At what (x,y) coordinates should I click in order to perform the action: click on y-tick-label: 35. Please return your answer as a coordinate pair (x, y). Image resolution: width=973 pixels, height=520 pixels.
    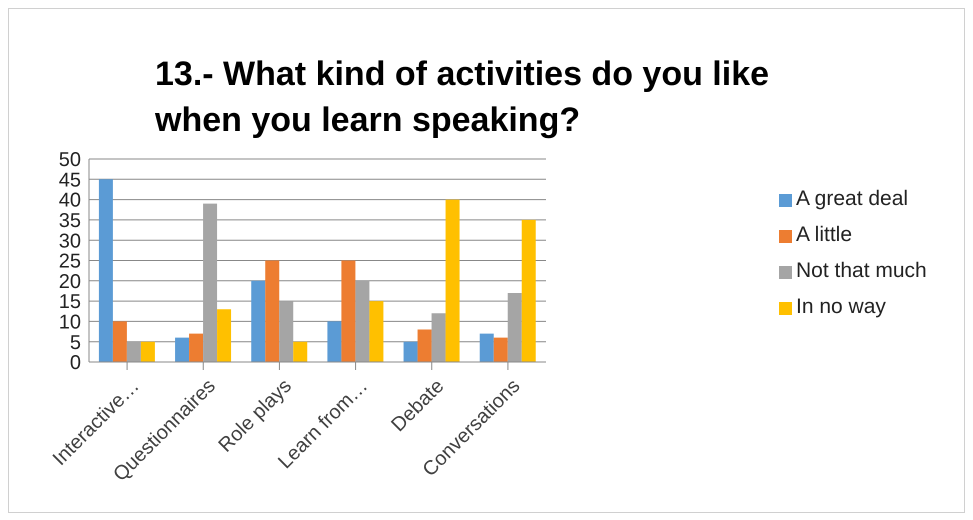
    Looking at the image, I should click on (69, 221).